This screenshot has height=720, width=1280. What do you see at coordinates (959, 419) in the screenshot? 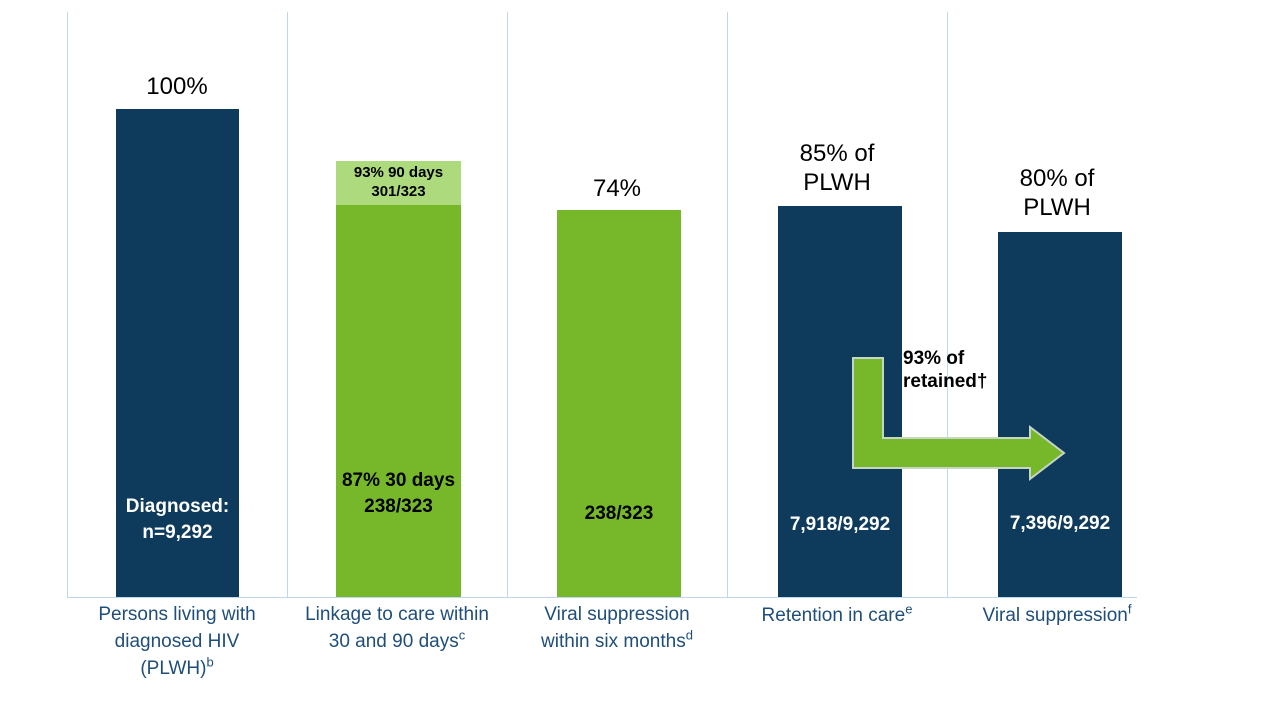
I see `retained-elbow-arrow-shape` at bounding box center [959, 419].